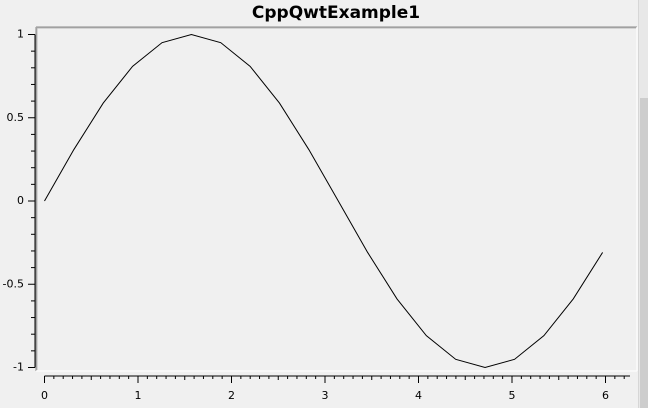 This screenshot has width=648, height=408. I want to click on chart-title: CppQwtExample1, so click(336, 13).